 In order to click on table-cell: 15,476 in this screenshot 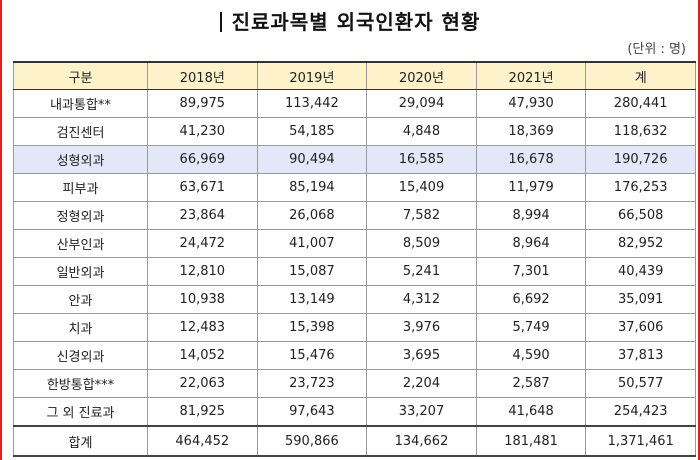, I will do `click(312, 355)`.